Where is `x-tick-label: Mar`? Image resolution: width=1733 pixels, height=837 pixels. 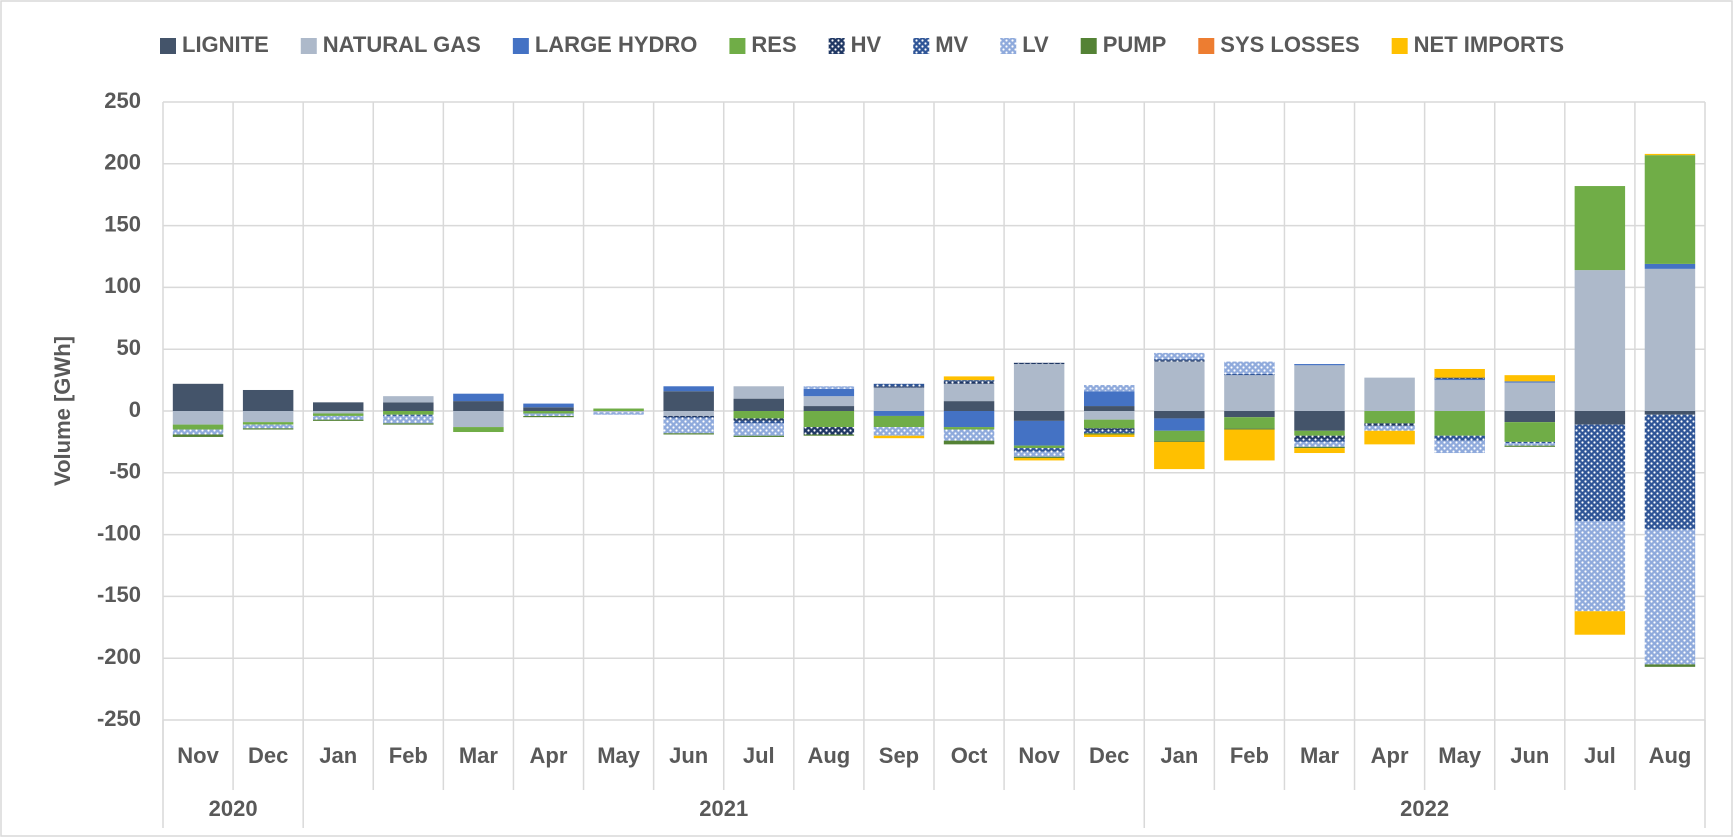 x-tick-label: Mar is located at coordinates (479, 755).